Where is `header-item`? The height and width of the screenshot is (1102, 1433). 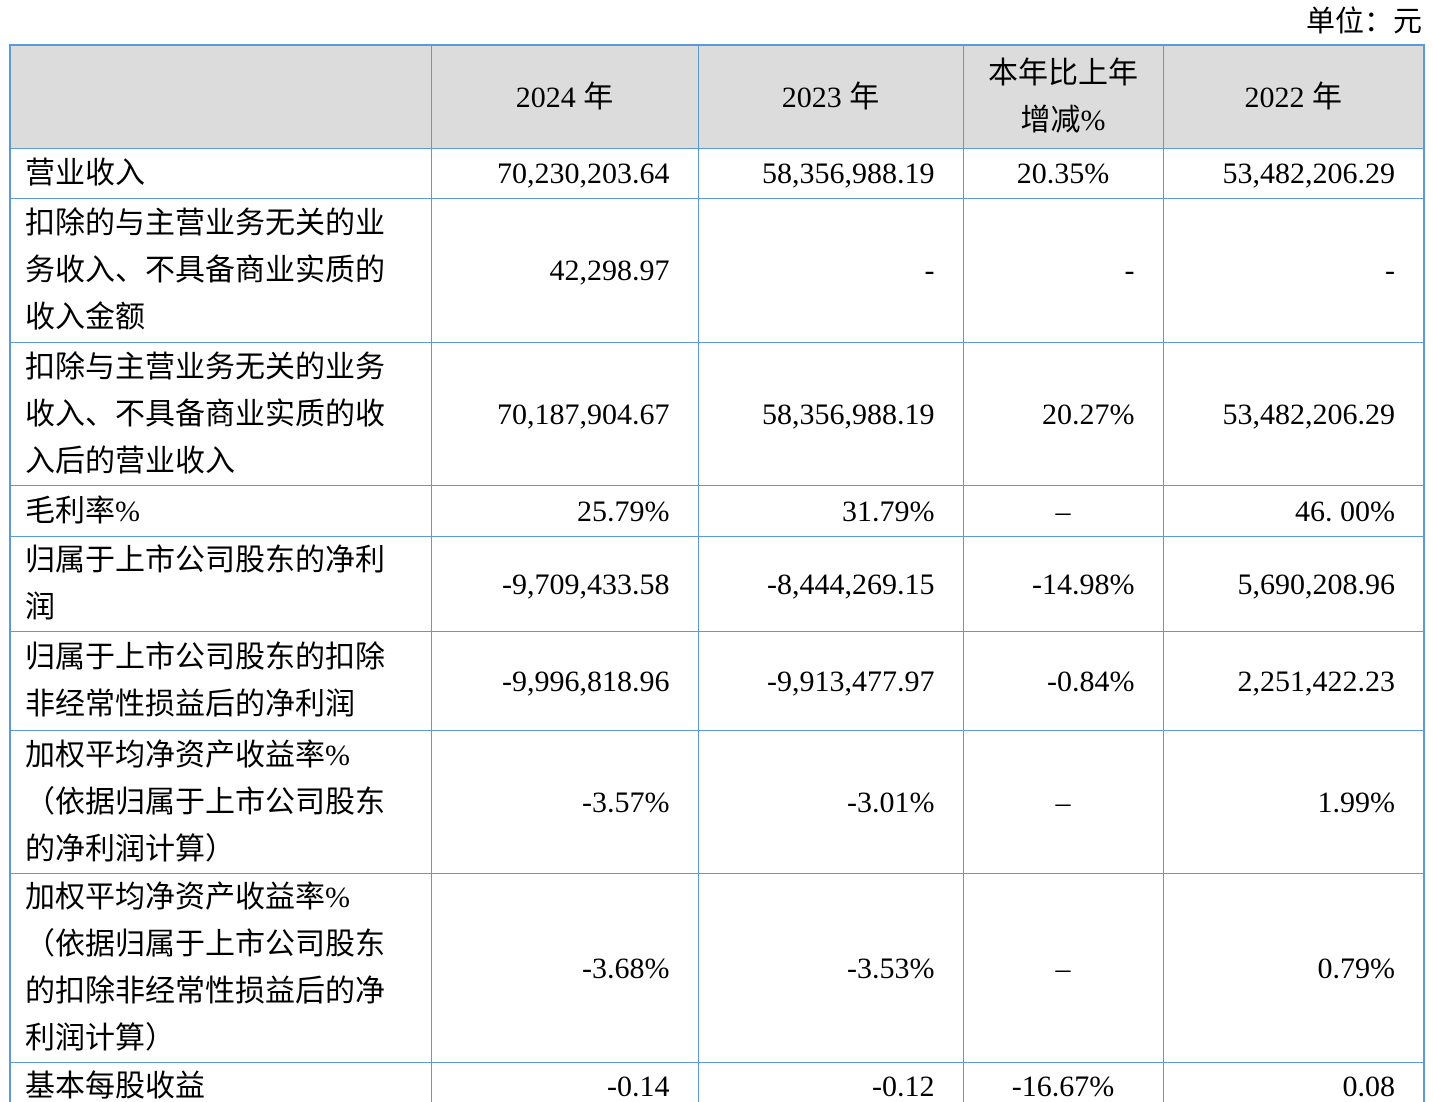 header-item is located at coordinates (220, 96).